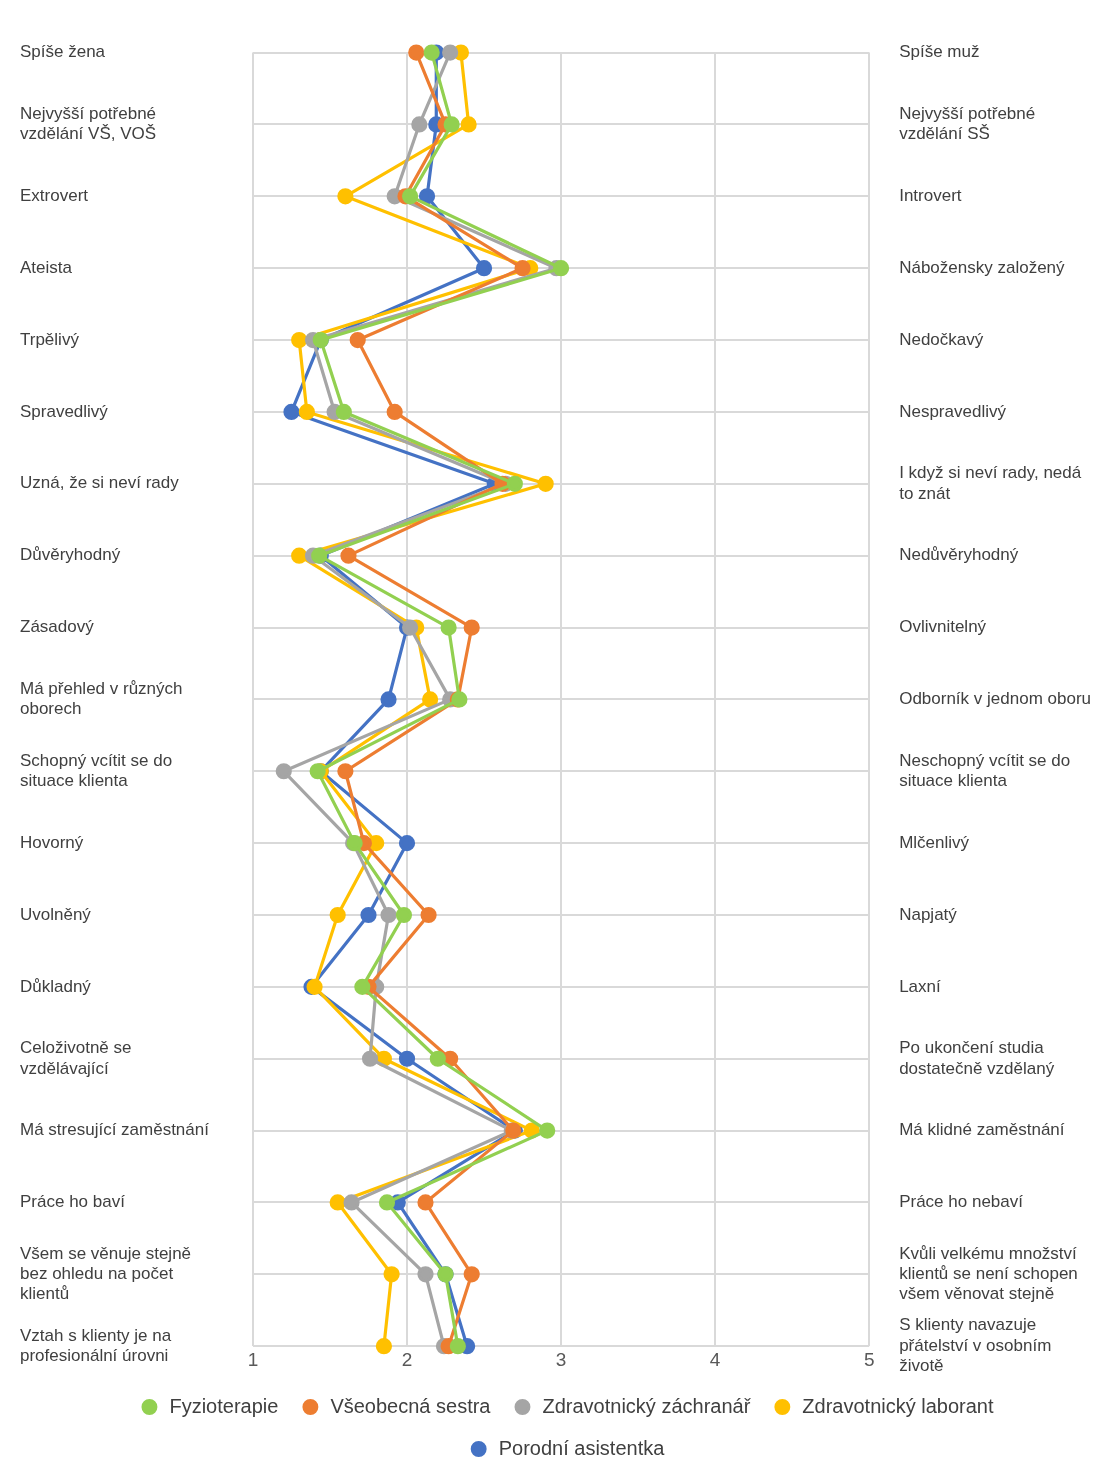 The width and height of the screenshot is (1118, 1479). What do you see at coordinates (977, 1058) in the screenshot?
I see `y2-tick-label: Po ukončení studia dostatečně vzdělaný` at bounding box center [977, 1058].